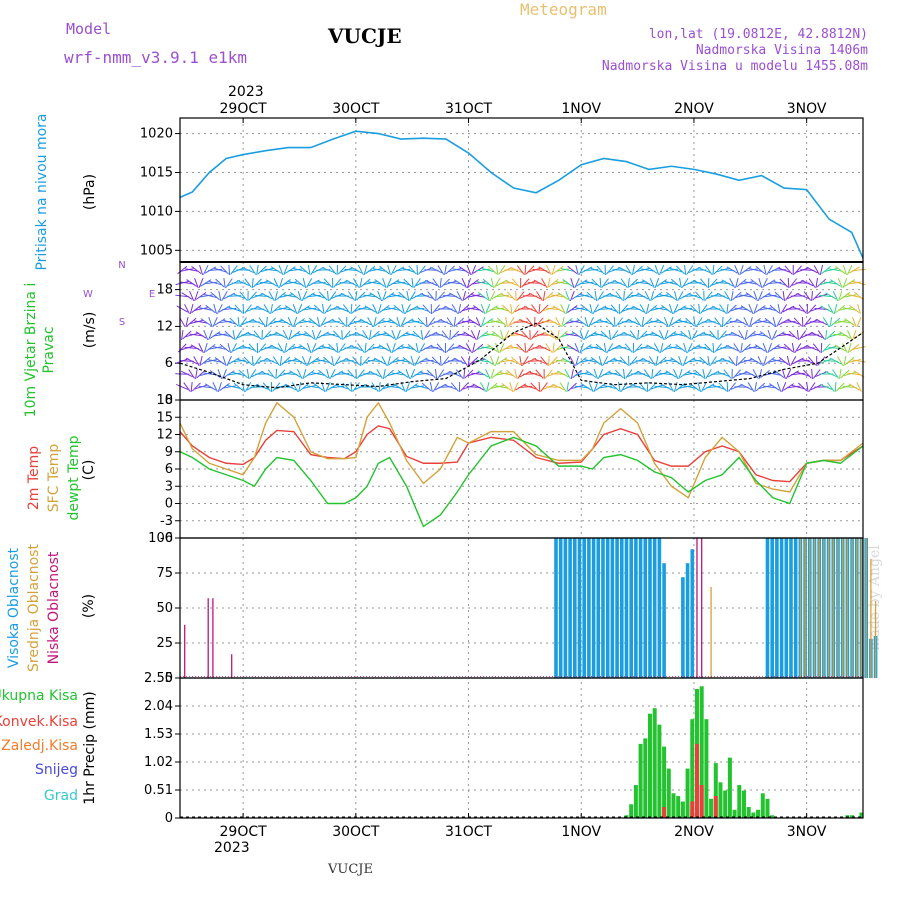  I want to click on y-tick-label: 18, so click(164, 400).